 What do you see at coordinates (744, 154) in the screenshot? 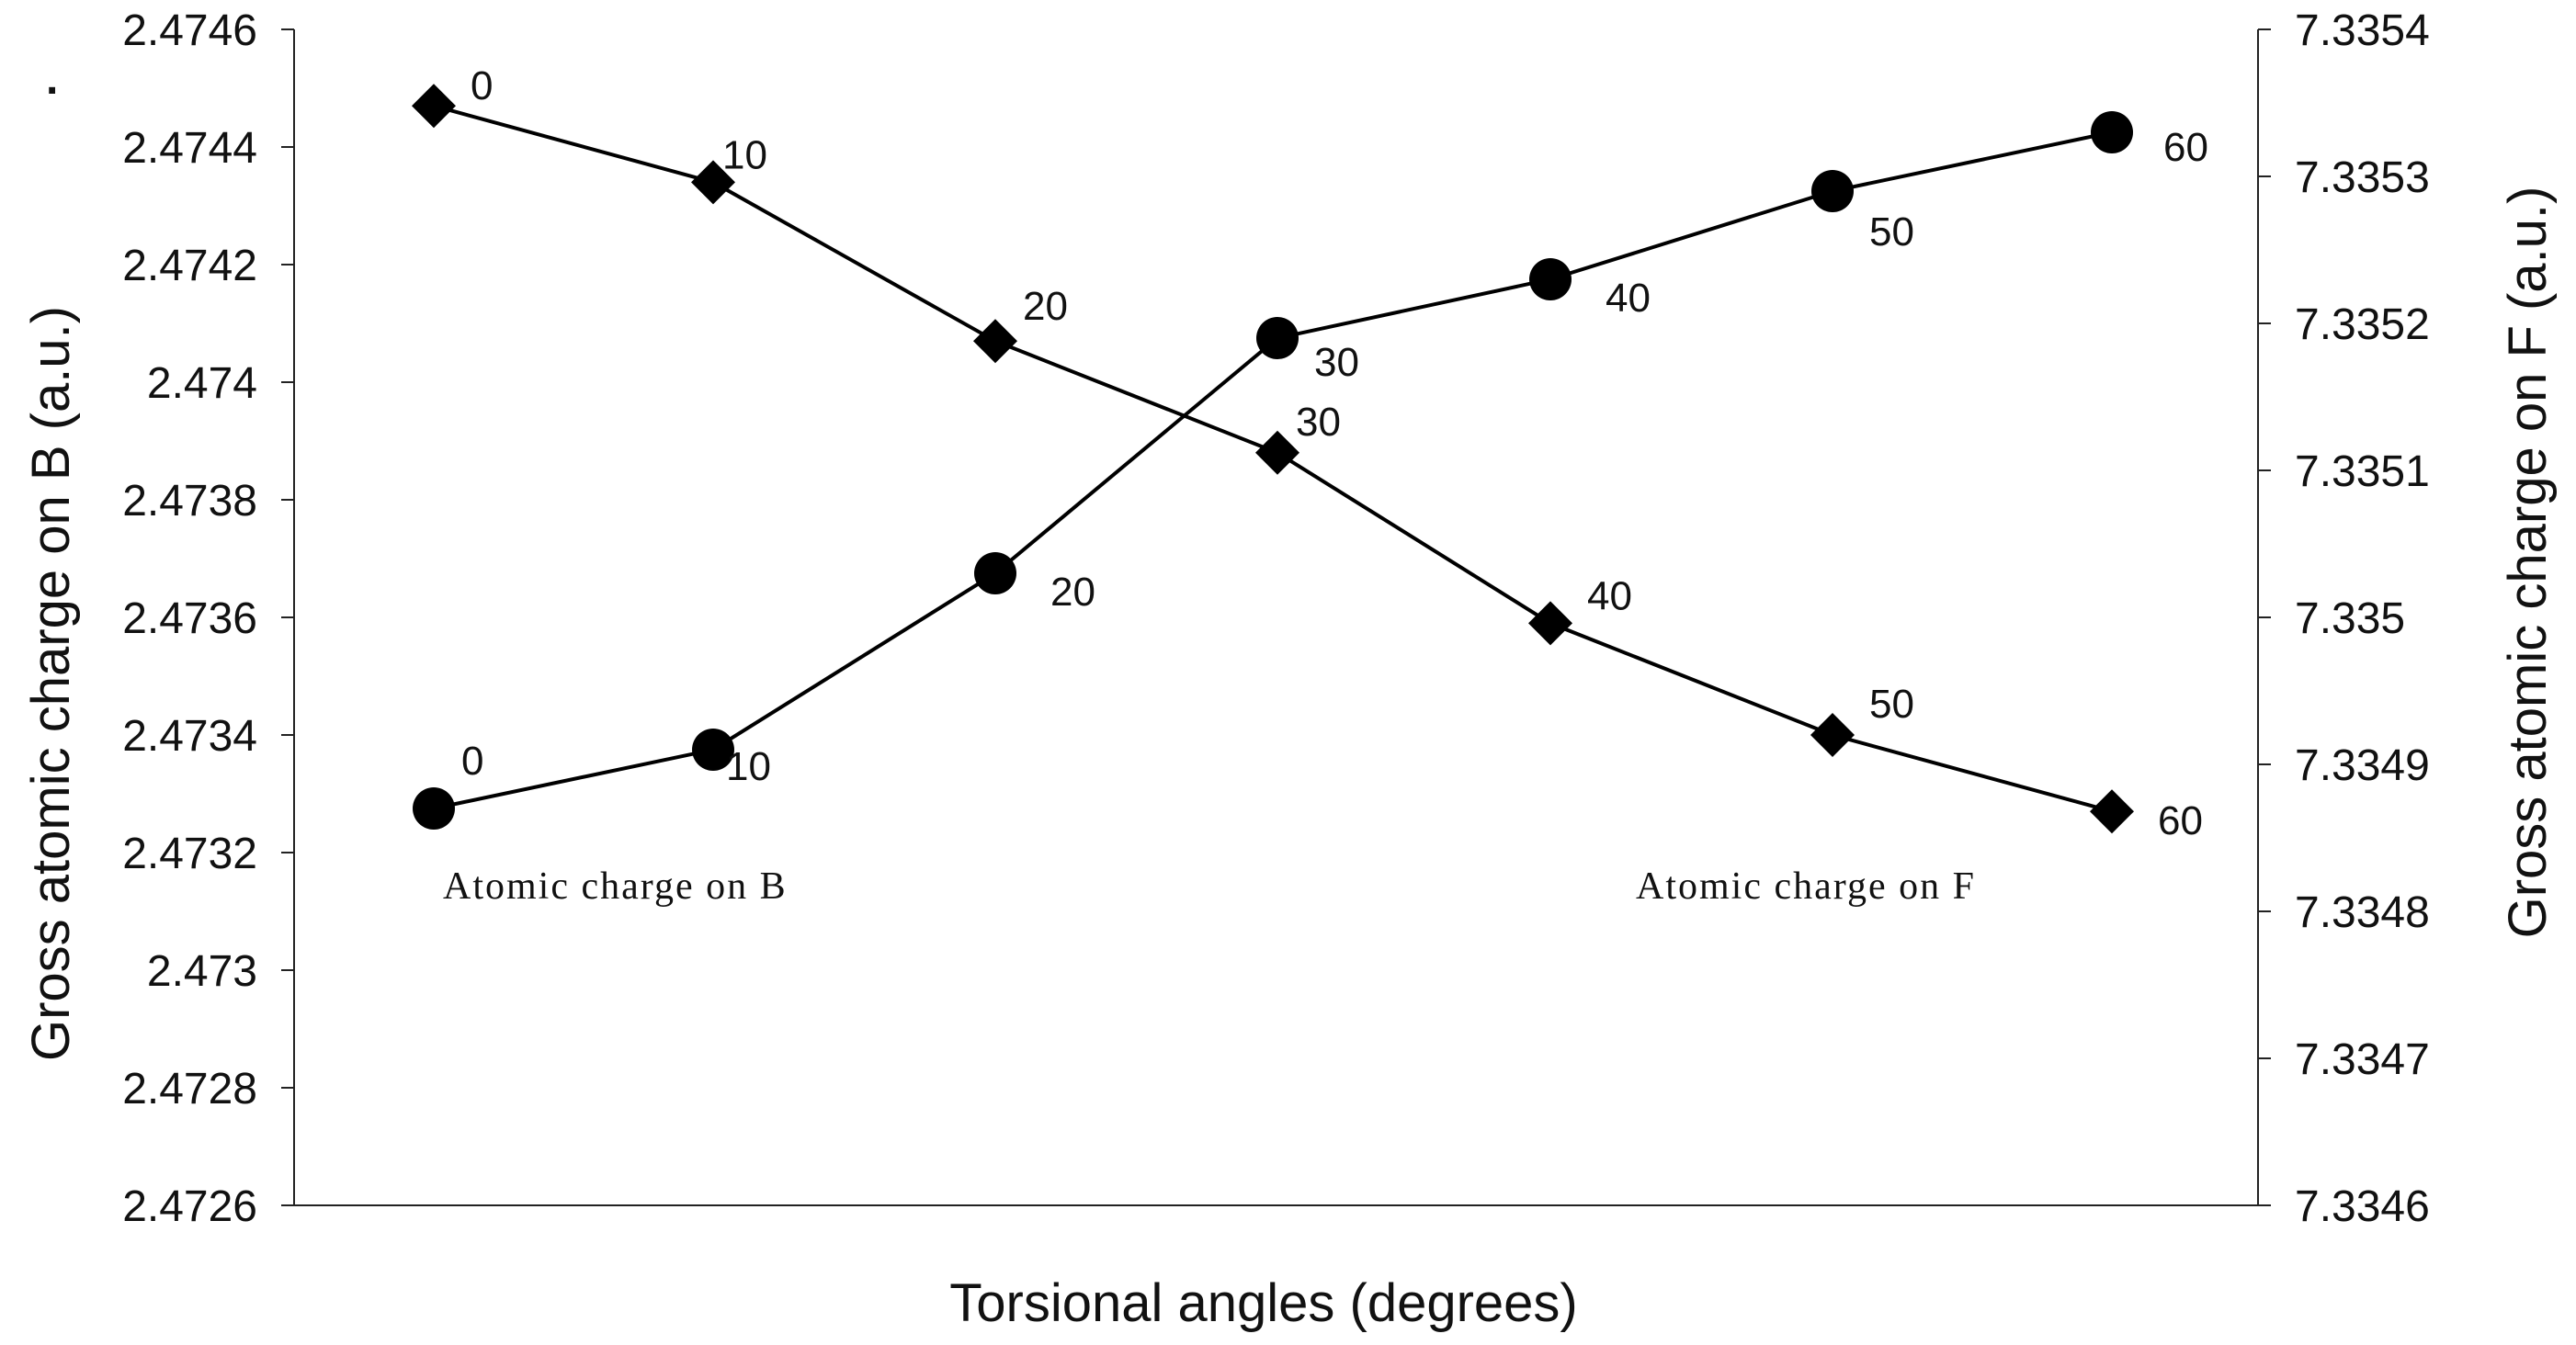
I see `point-label-b: 10` at bounding box center [744, 154].